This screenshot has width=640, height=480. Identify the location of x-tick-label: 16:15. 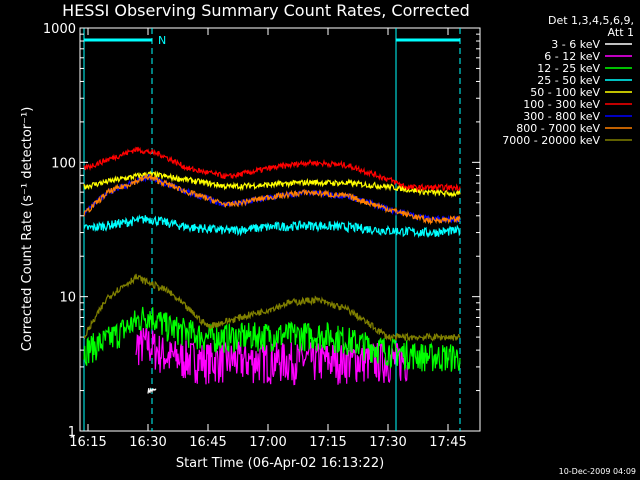
(87, 442).